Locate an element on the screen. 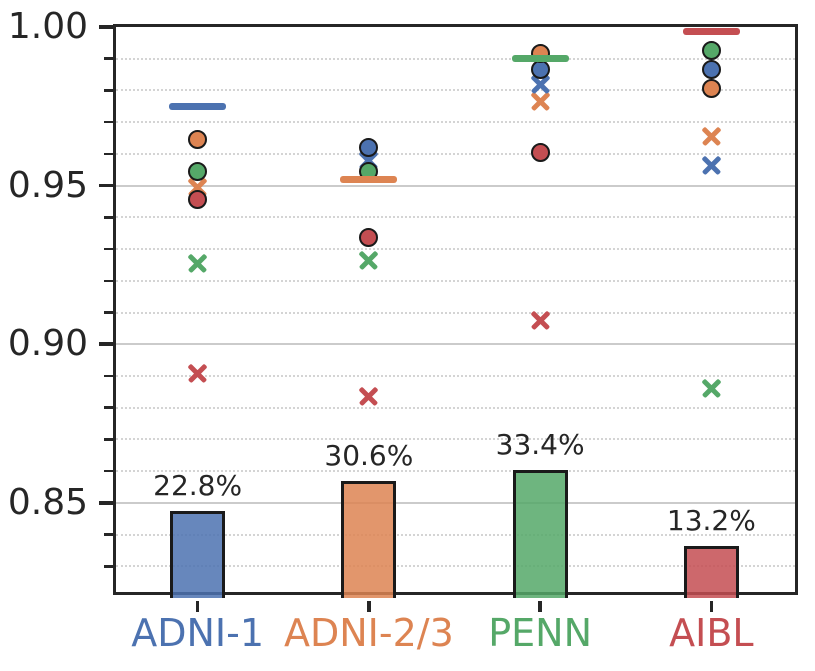 The image size is (815, 671). marker-circle-red-penn is located at coordinates (540, 152).